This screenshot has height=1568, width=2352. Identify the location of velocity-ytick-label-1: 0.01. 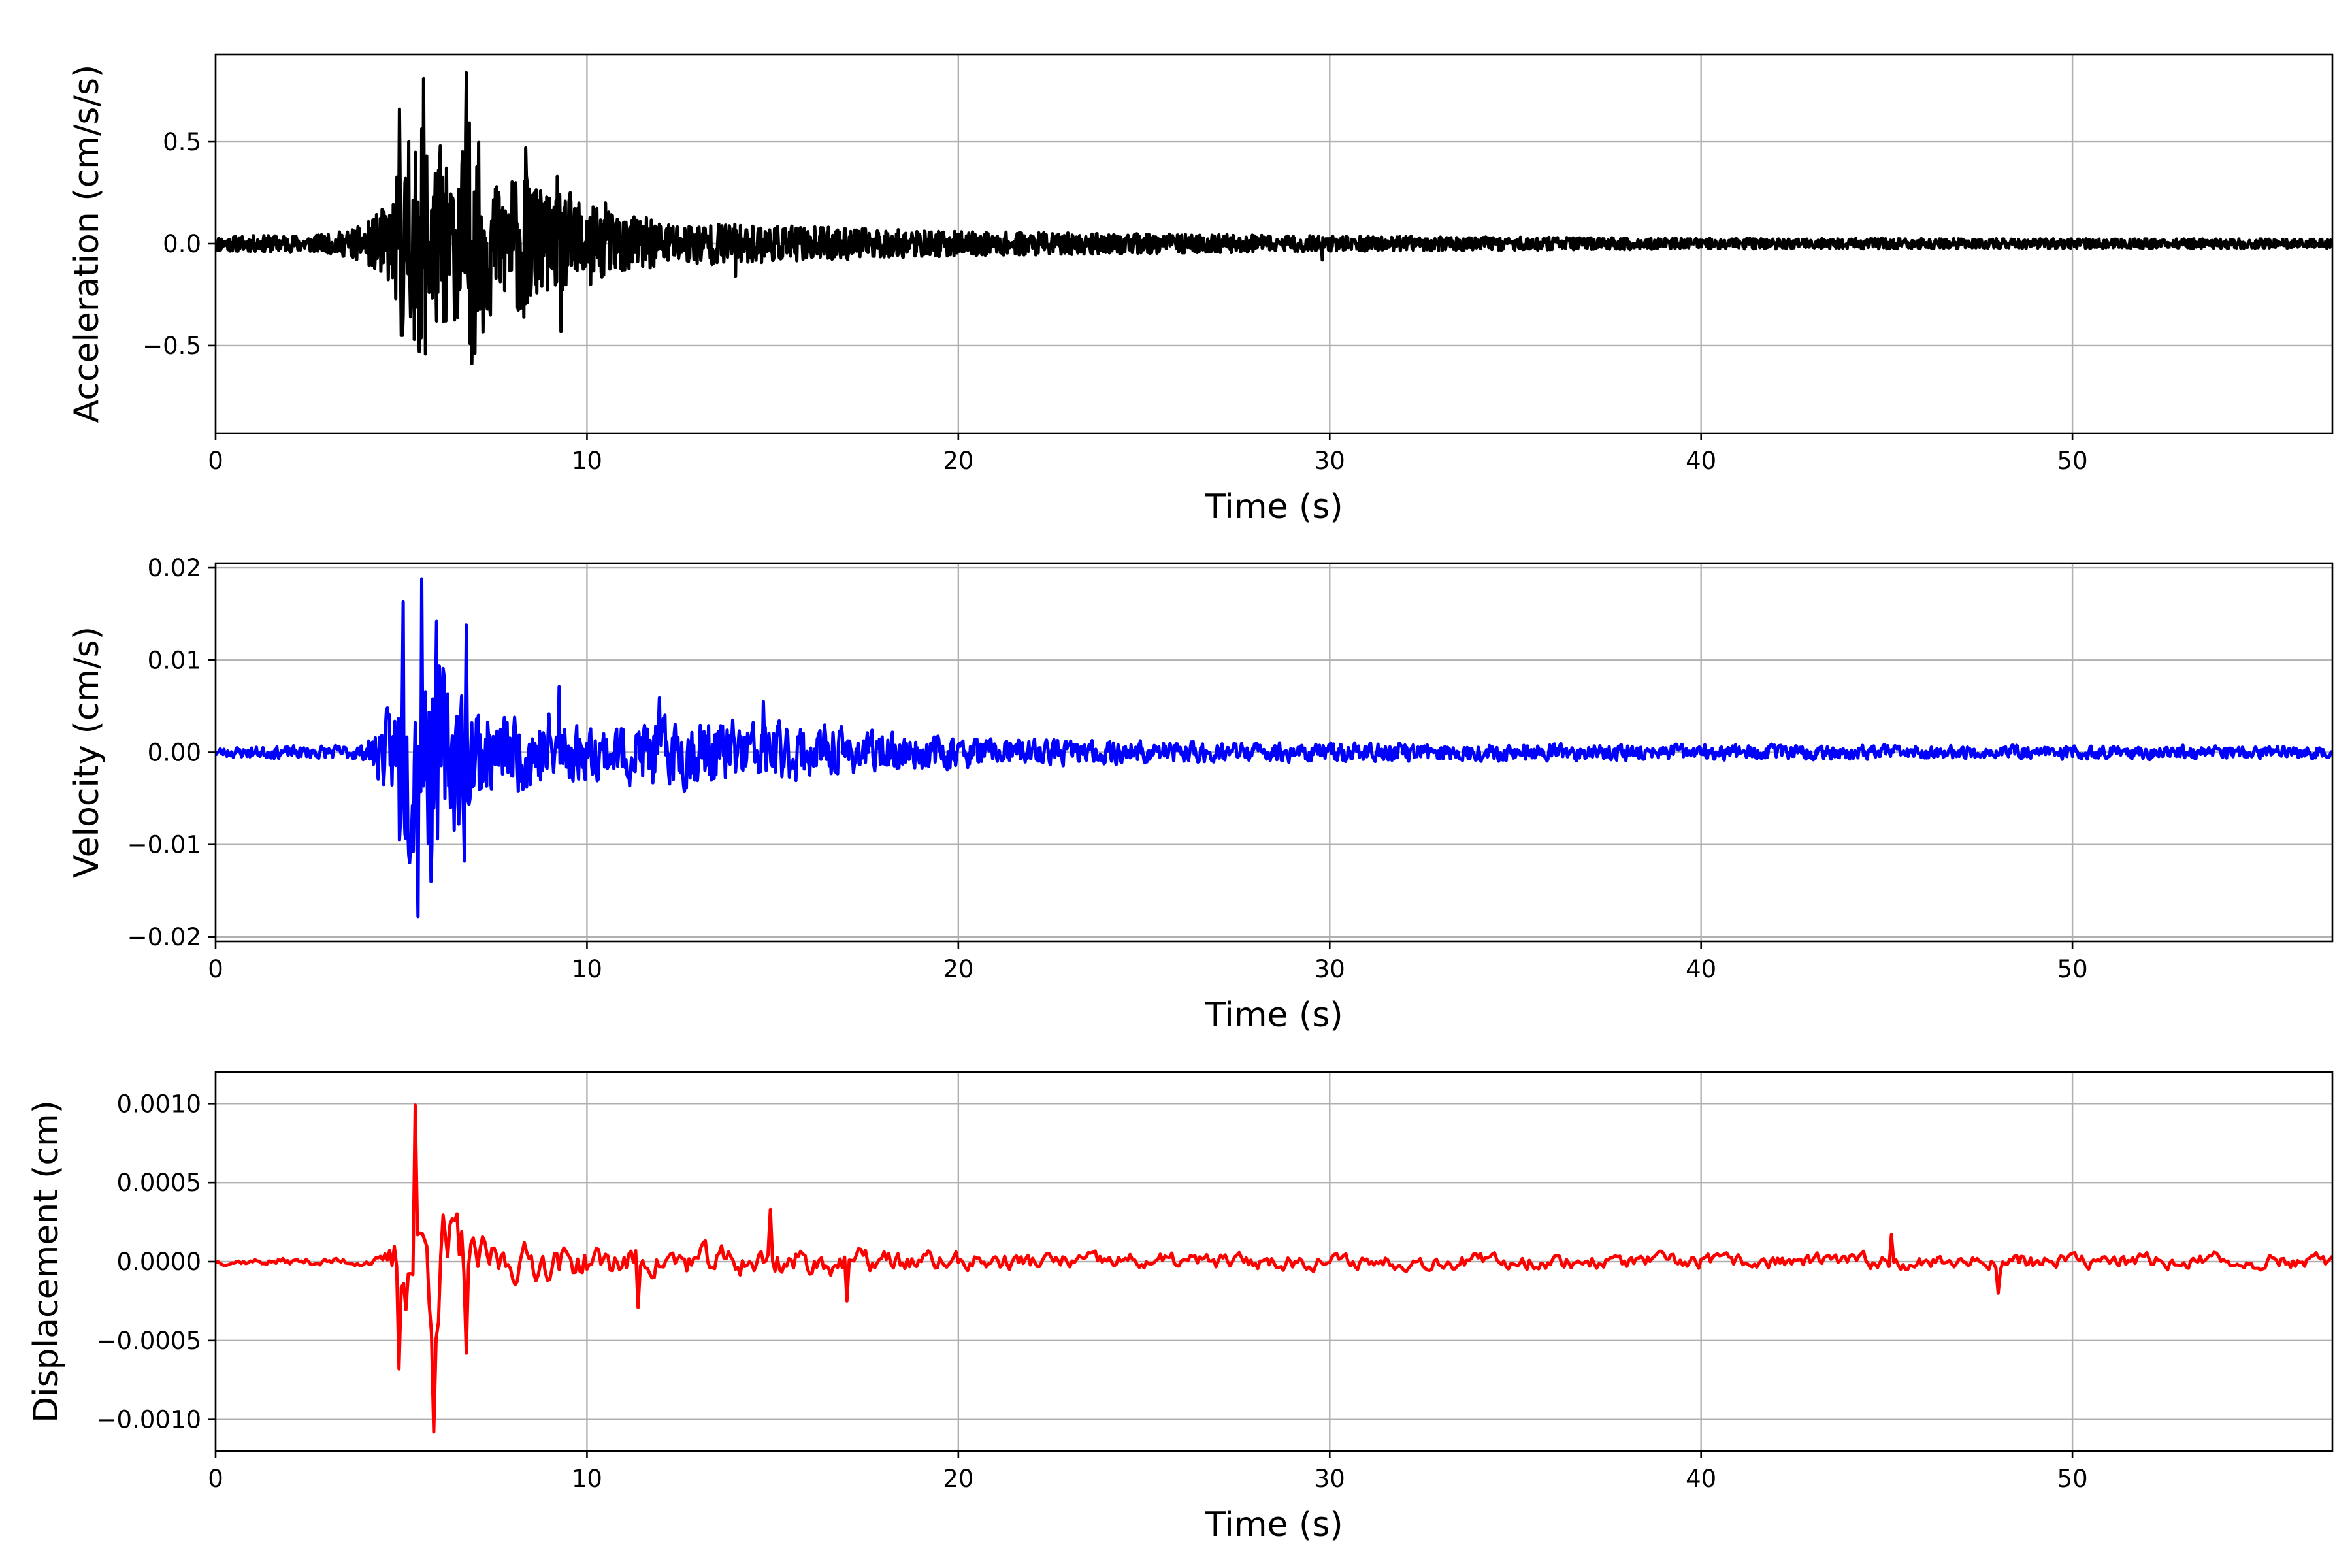
(174, 660).